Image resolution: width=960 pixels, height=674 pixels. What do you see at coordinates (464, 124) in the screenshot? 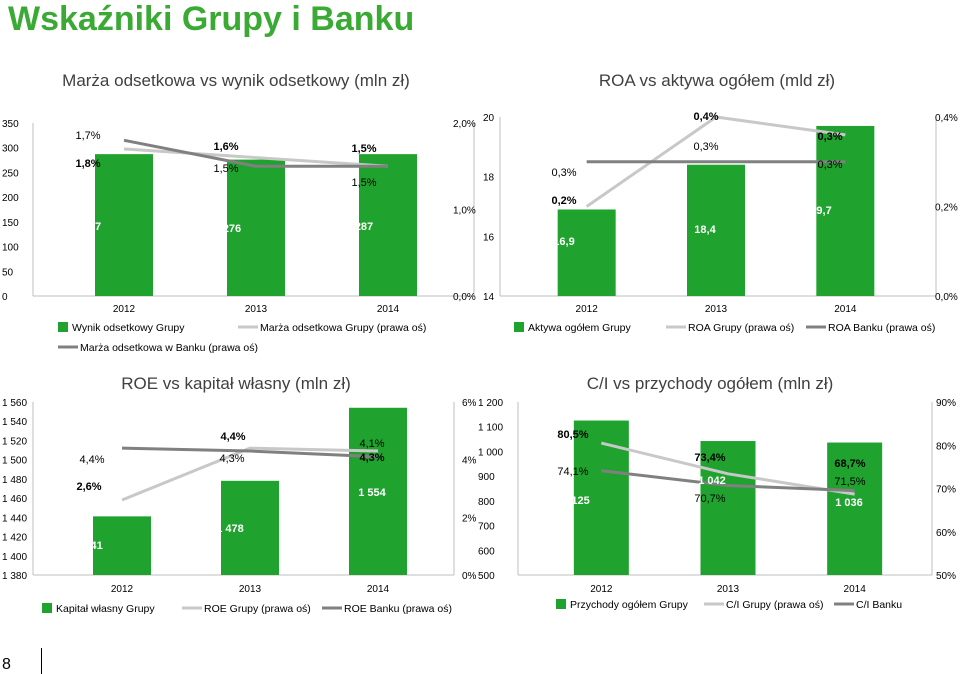
I see `chart1-y2tick-label: 2,0%` at bounding box center [464, 124].